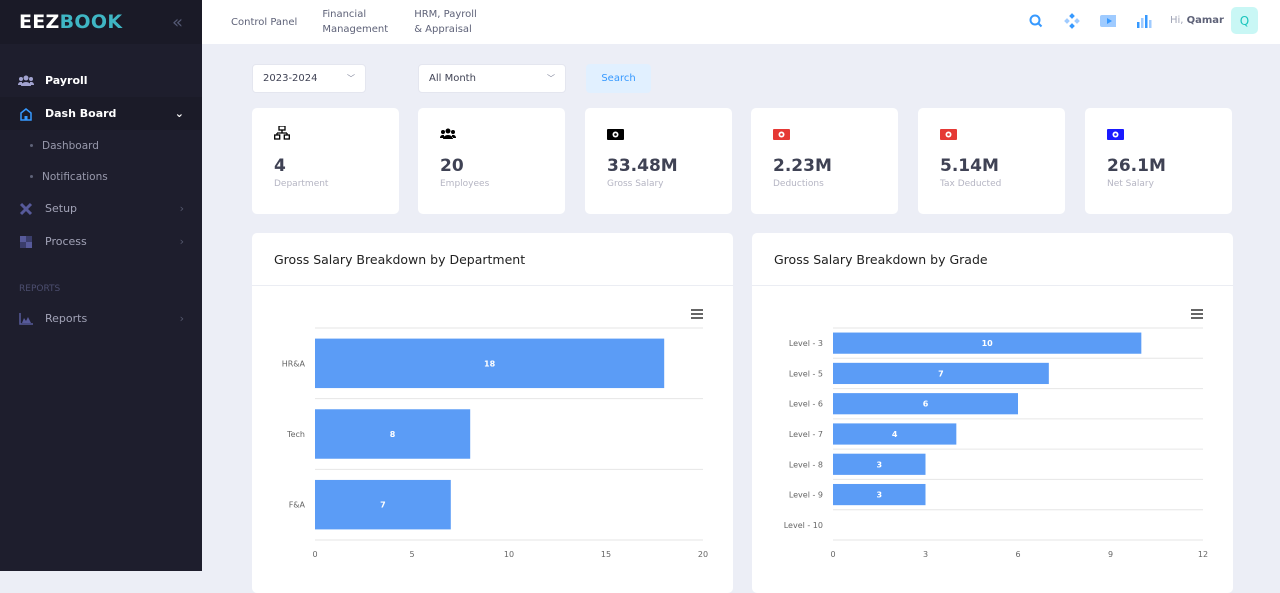  What do you see at coordinates (1110, 554) in the screenshot?
I see `x-tick-label: 9` at bounding box center [1110, 554].